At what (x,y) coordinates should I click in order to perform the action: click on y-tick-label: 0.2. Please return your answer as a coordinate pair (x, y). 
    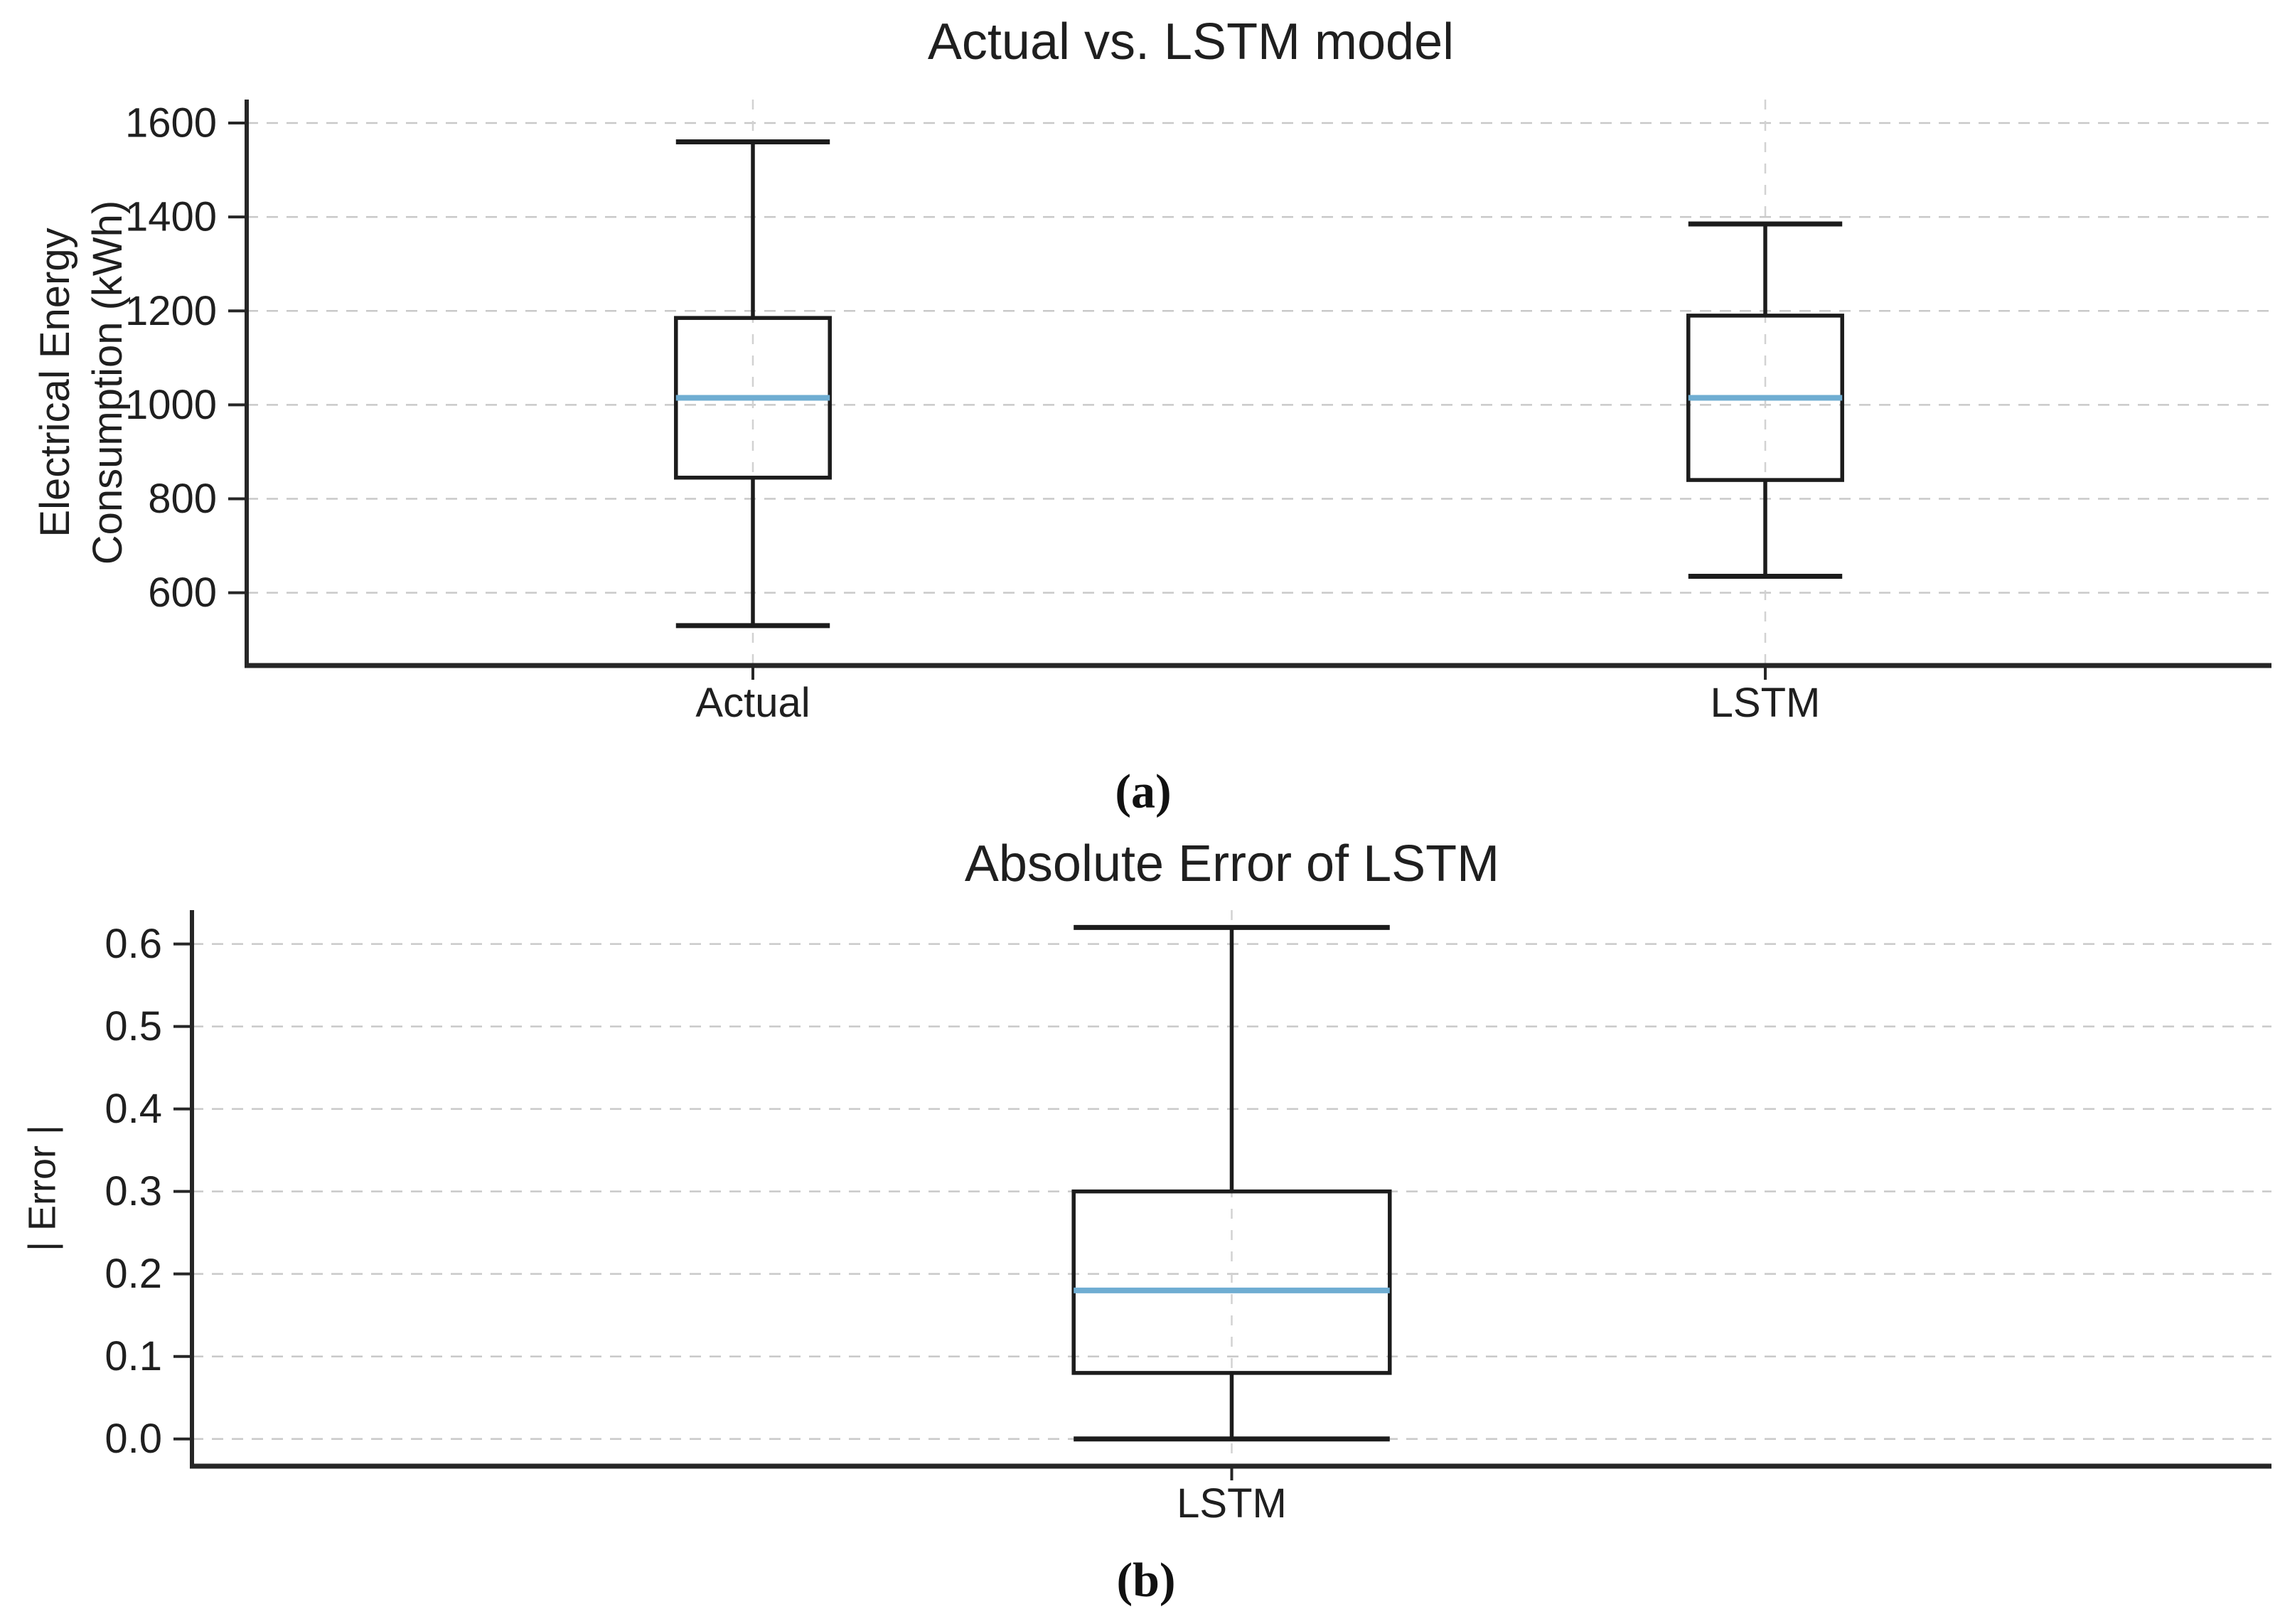
    Looking at the image, I should click on (133, 1274).